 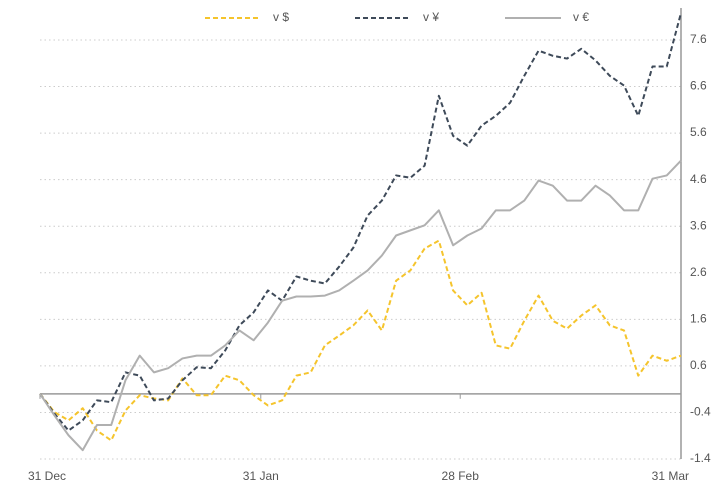 I want to click on y-tick-label: 6.6, so click(x=698, y=86).